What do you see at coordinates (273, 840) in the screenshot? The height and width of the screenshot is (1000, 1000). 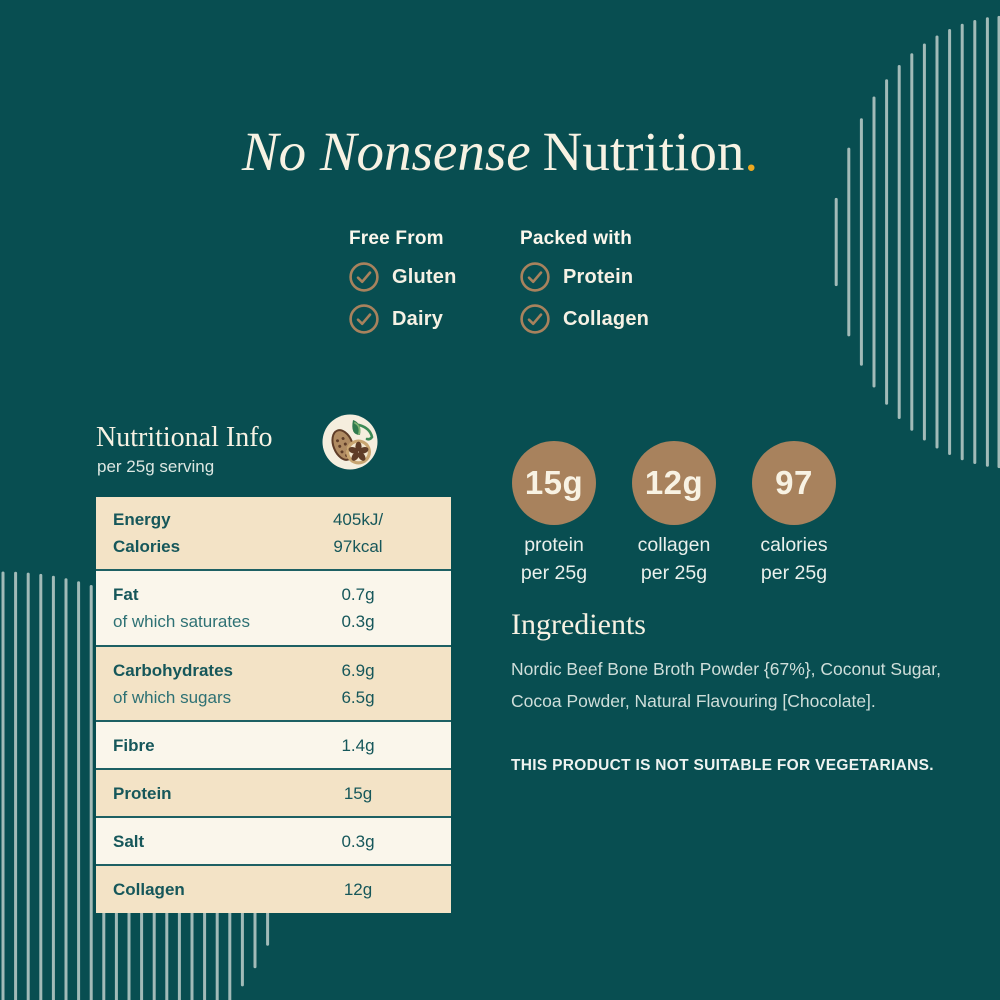 I see `table-row-salt: Salt 0.3g` at bounding box center [273, 840].